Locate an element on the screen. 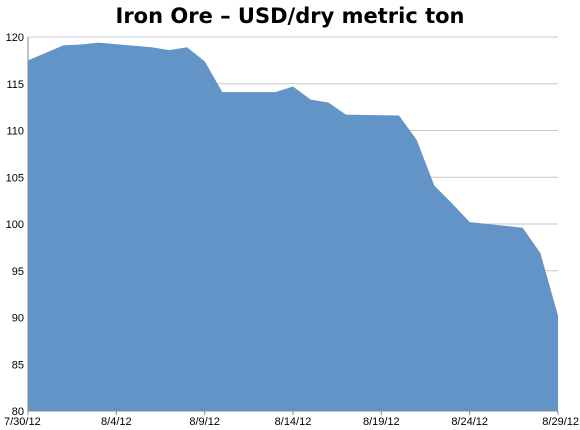  y-tick-label: 95 is located at coordinates (18, 272).